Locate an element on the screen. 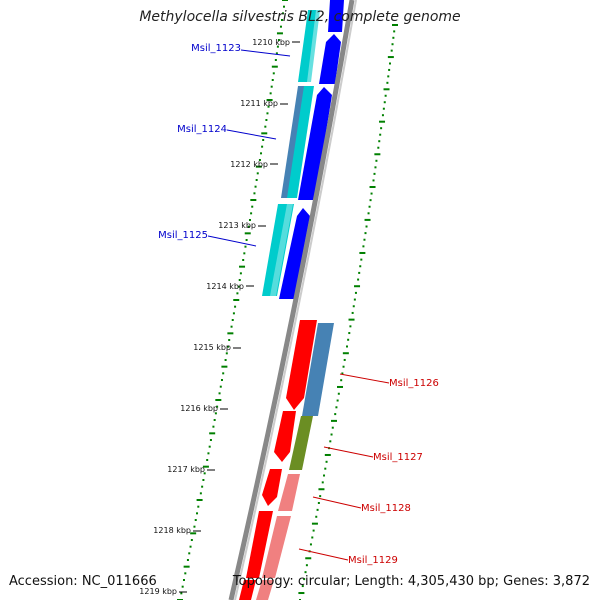 This screenshot has height=600, width=600. gene-label-msil-1127: Msil_1127 is located at coordinates (398, 457).